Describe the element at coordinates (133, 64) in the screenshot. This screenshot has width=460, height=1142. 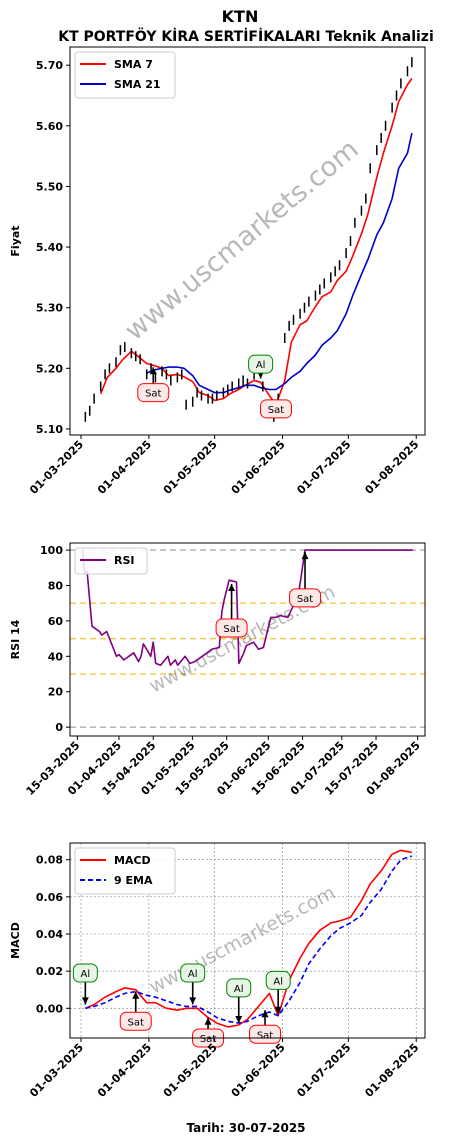
I see `legend-label: SMA 7` at that location.